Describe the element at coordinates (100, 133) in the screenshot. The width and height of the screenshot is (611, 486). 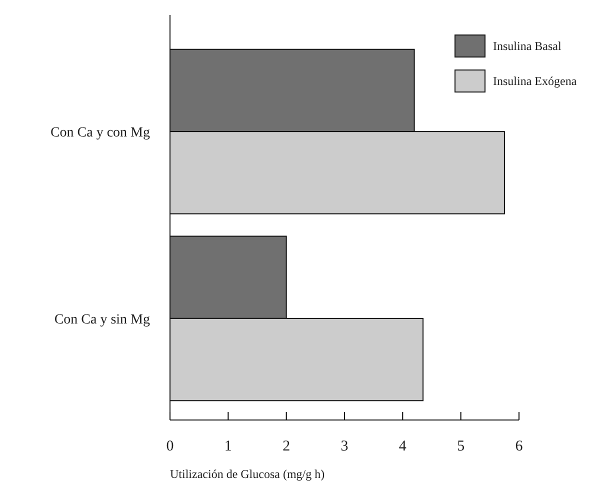
I see `y-tick-label: Con Ca y con Mg` at that location.